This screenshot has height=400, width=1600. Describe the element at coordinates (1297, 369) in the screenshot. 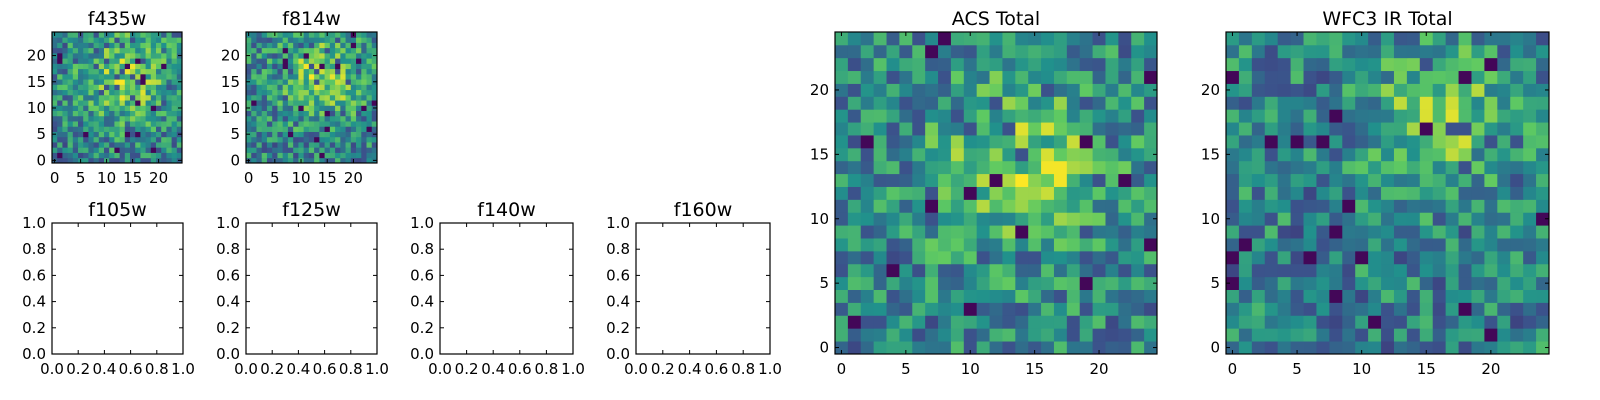

I see `x-tick-label: 5` at that location.